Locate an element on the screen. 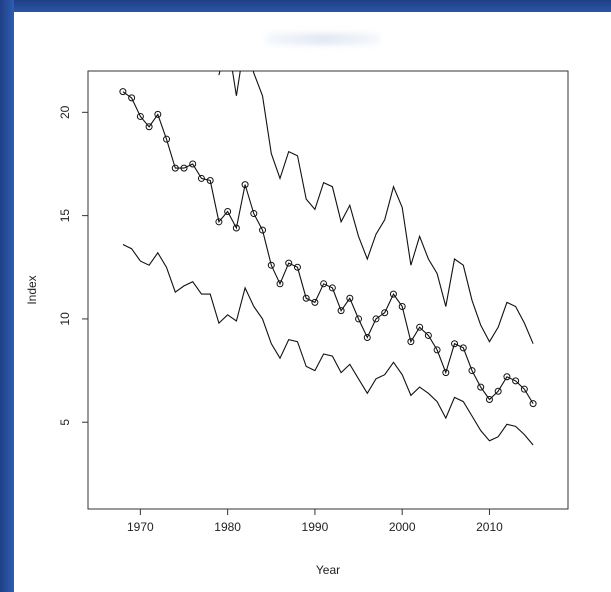  window-top-bar is located at coordinates (305, 6).